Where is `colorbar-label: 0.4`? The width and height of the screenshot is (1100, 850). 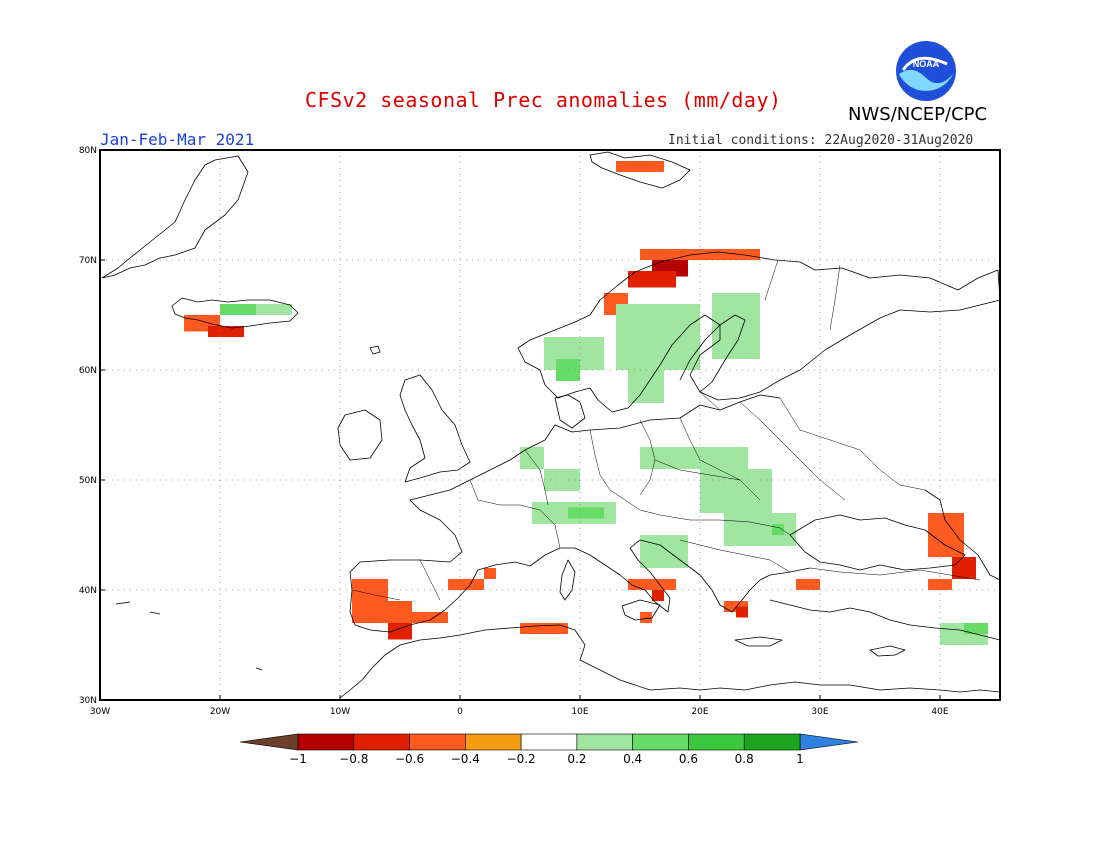
colorbar-label: 0.4 is located at coordinates (632, 759).